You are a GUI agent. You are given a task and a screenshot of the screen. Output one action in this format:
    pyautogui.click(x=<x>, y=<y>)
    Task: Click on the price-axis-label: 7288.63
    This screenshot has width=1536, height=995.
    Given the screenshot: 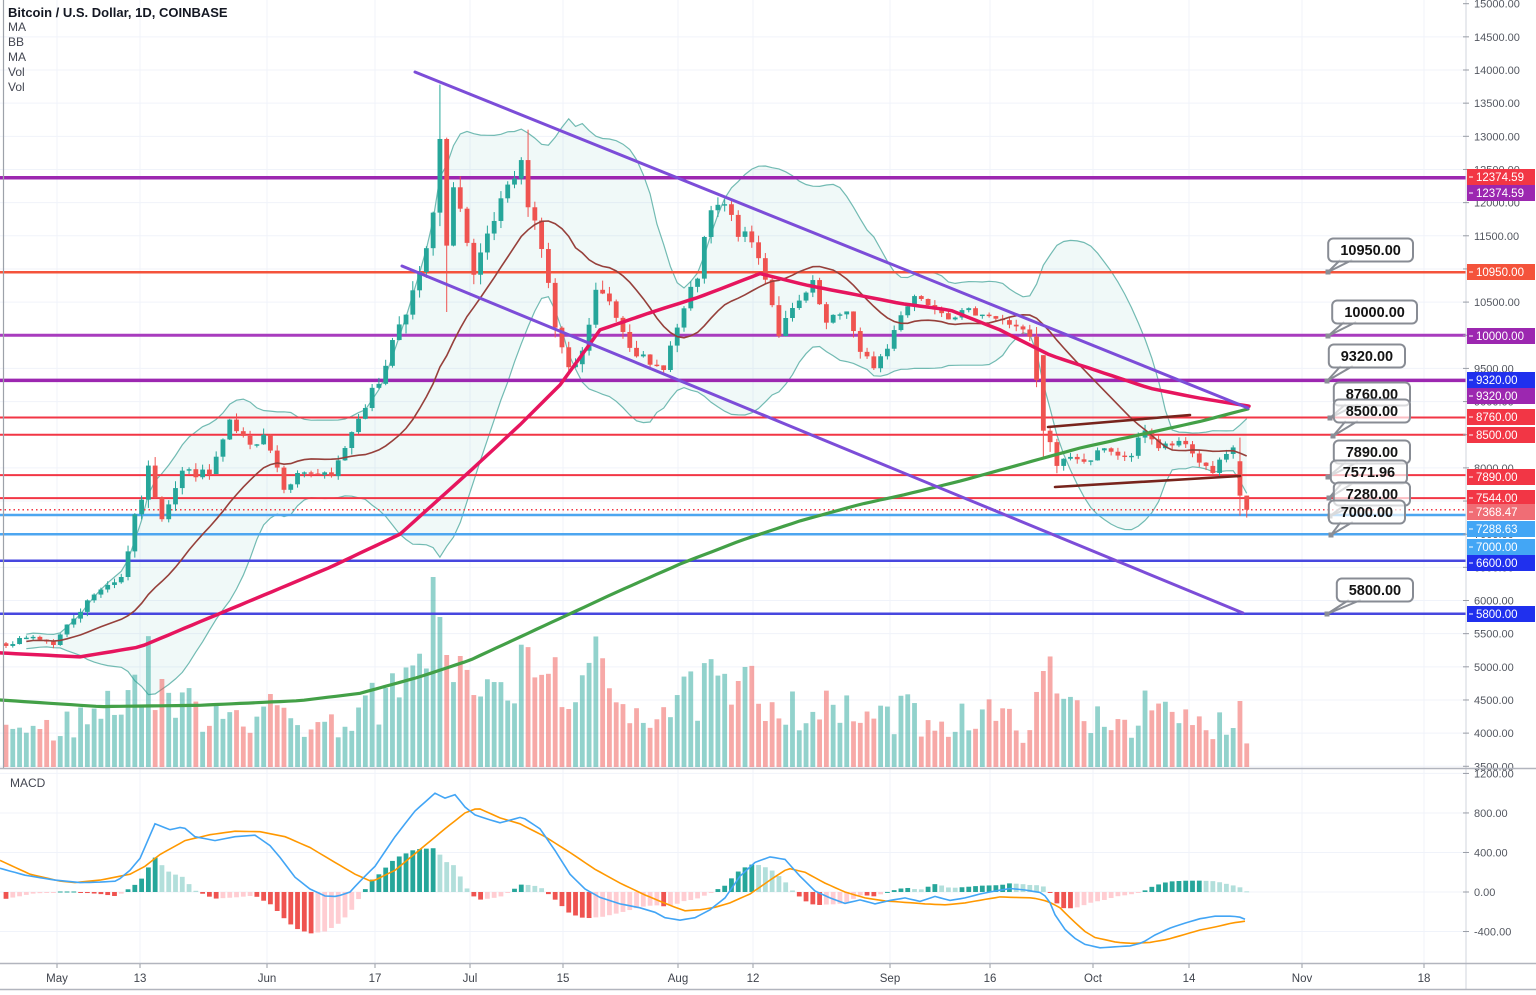 What is the action you would take?
    pyautogui.click(x=1501, y=529)
    